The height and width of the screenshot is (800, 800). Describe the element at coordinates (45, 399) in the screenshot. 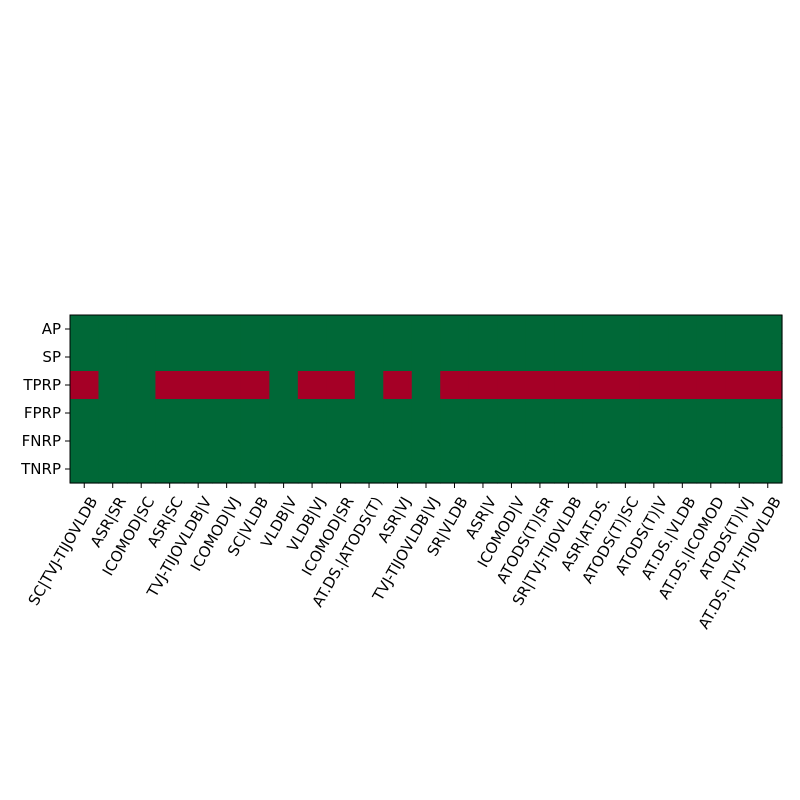

I see `y-axis: AP SP TPRP FPRP FNRP TNRP` at that location.